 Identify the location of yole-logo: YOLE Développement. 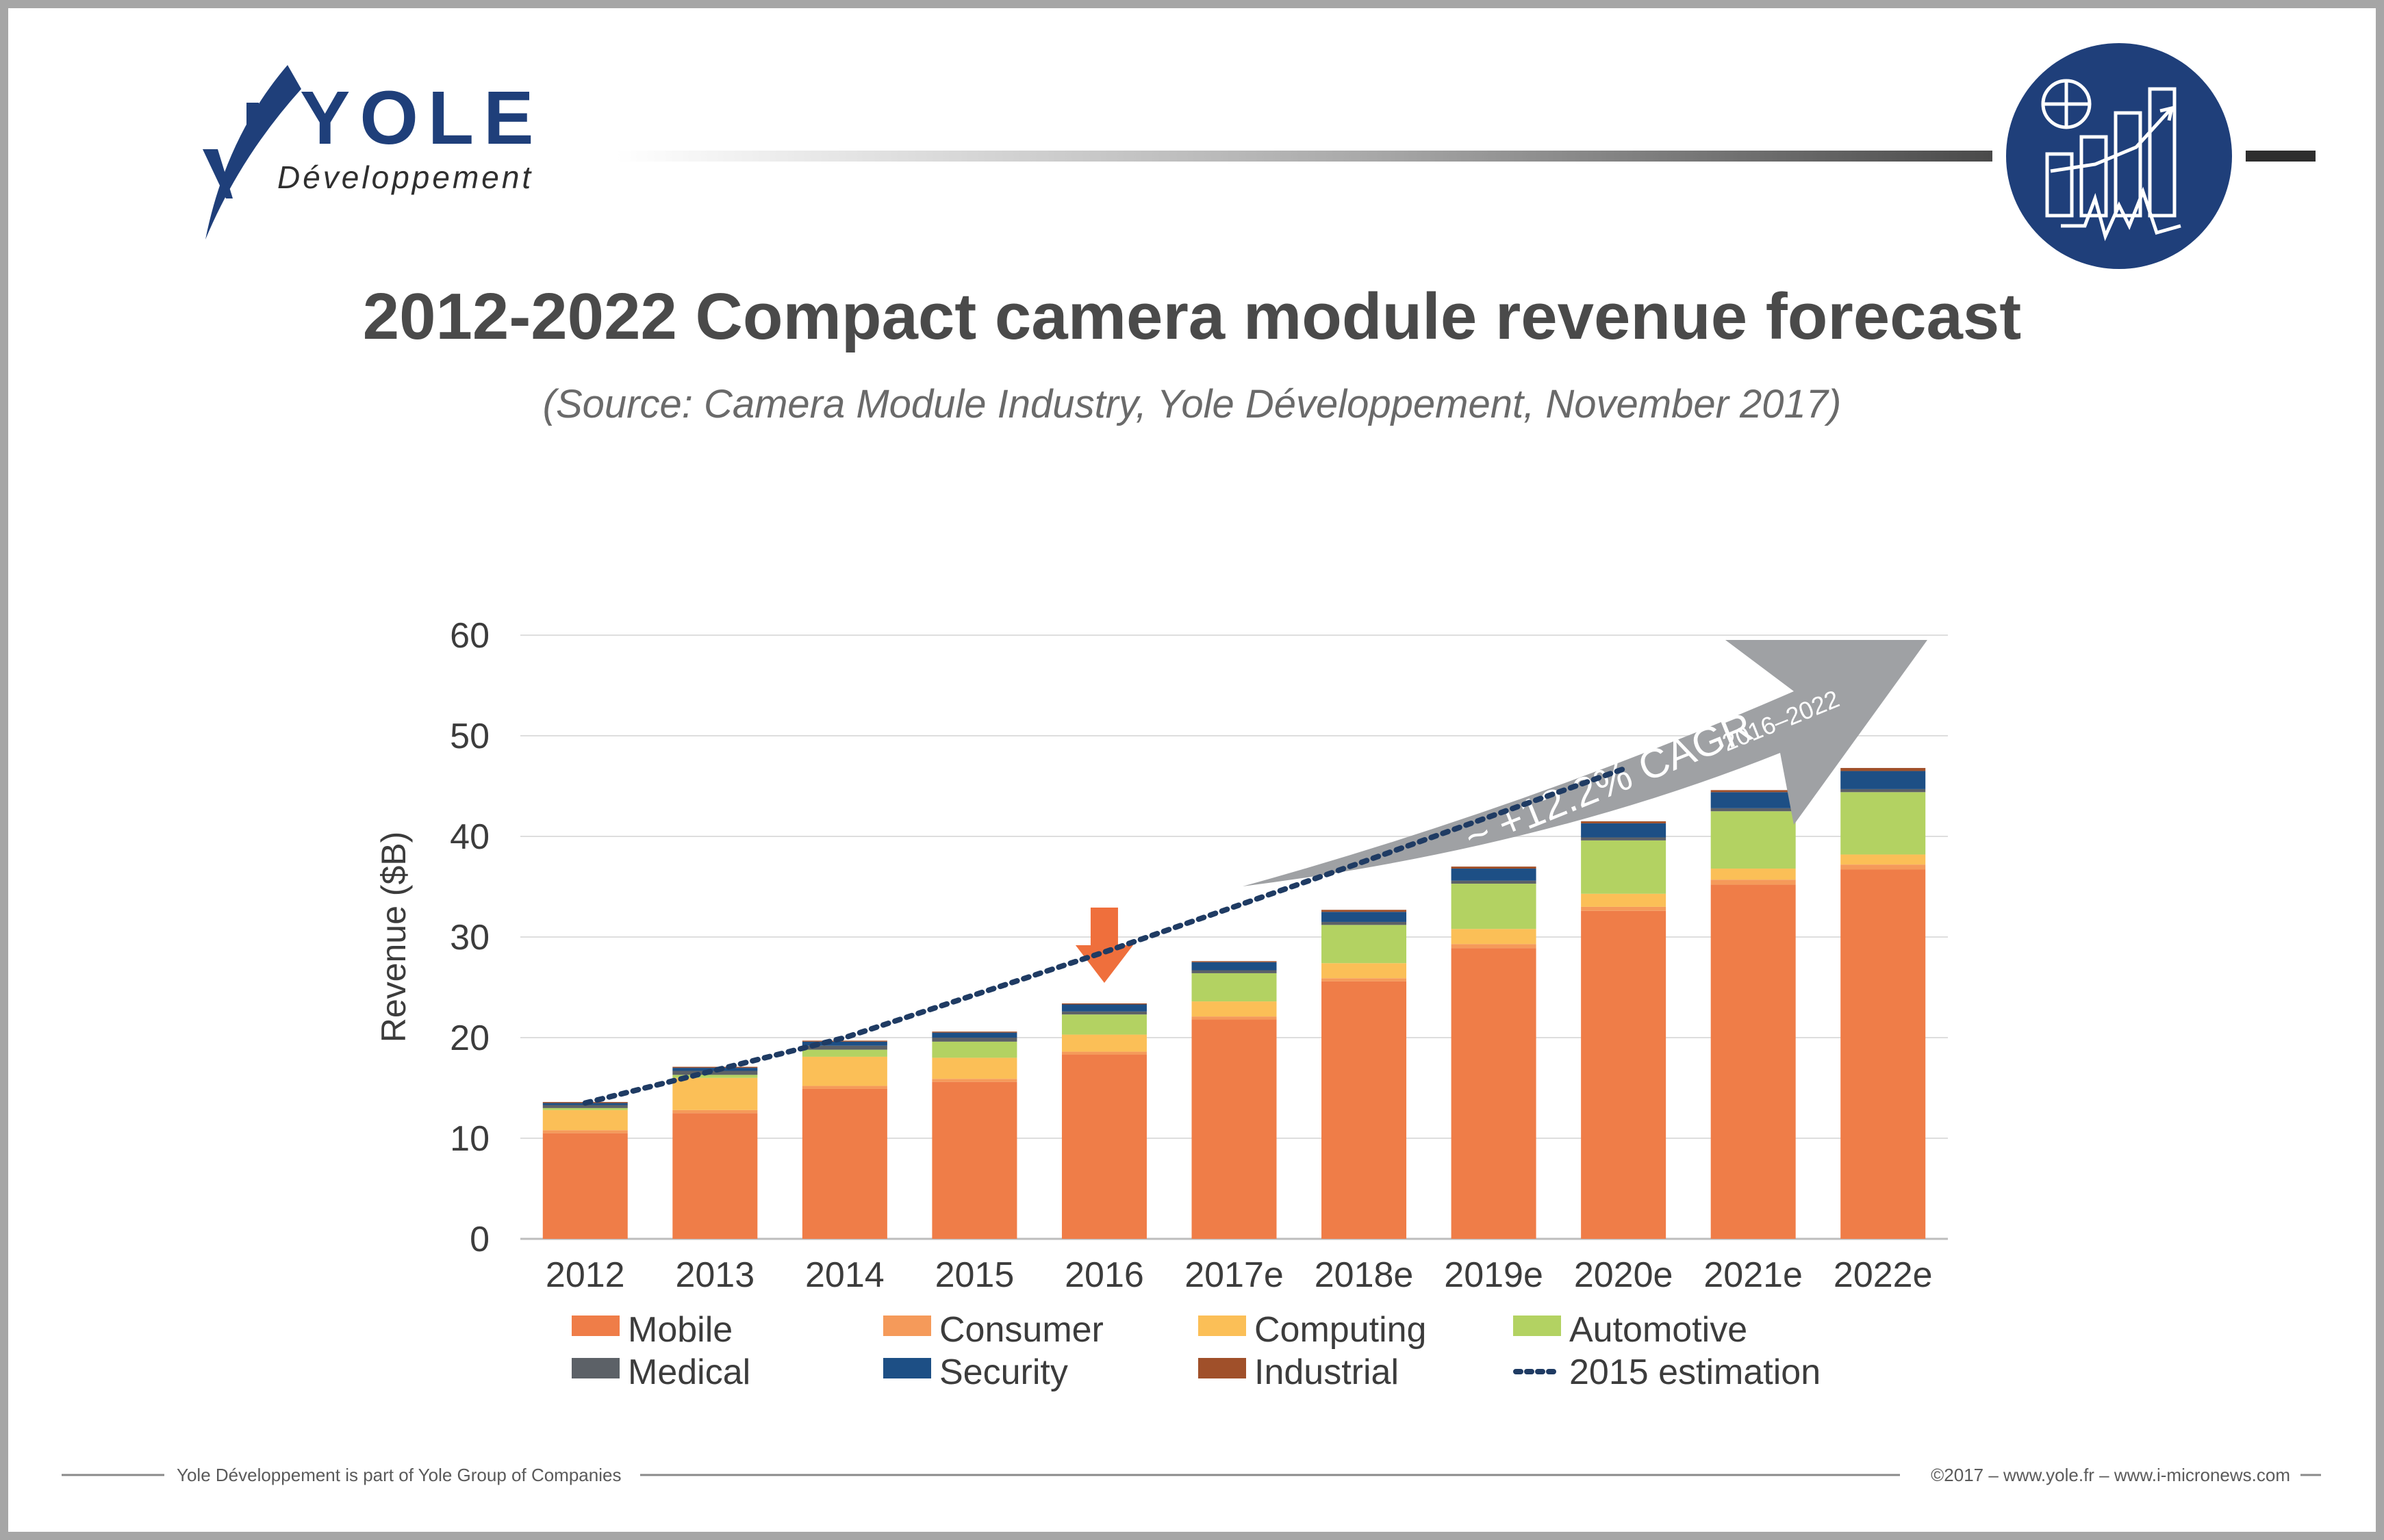
(373, 152).